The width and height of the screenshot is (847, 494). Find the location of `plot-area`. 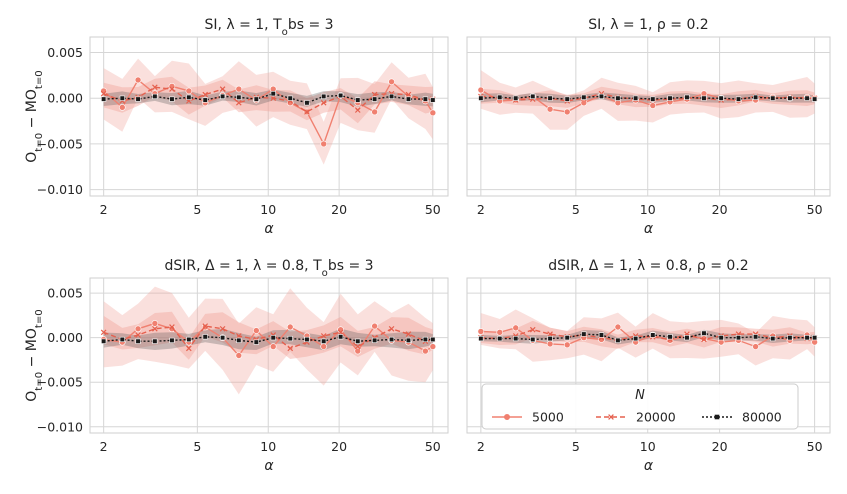

plot-area is located at coordinates (268, 111).